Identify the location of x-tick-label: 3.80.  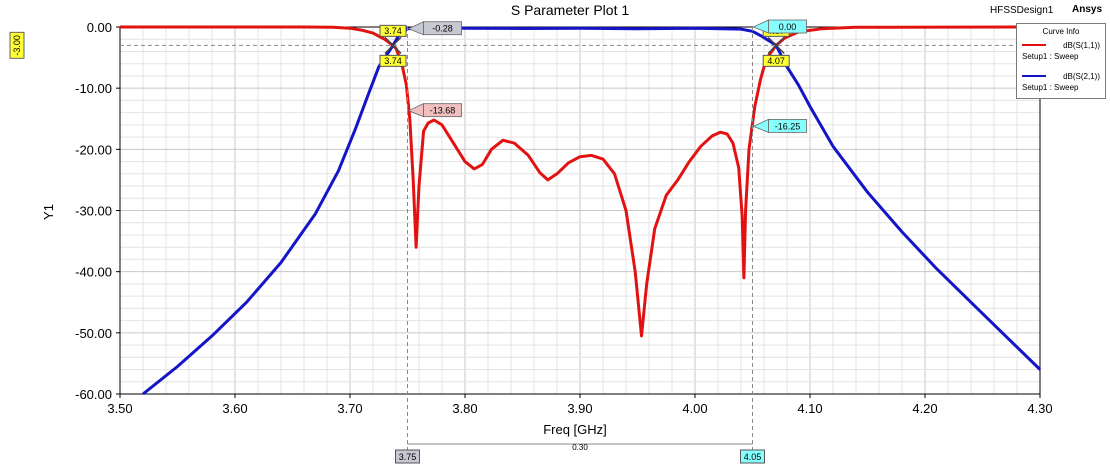
(464, 408).